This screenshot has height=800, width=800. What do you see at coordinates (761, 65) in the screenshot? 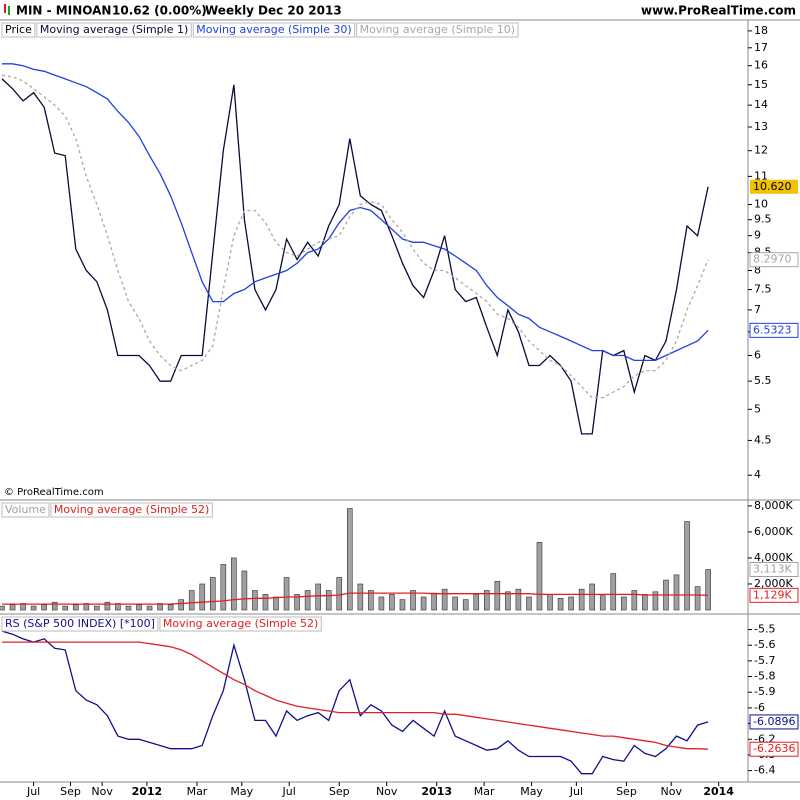
I see `y-tick-label: 16` at bounding box center [761, 65].